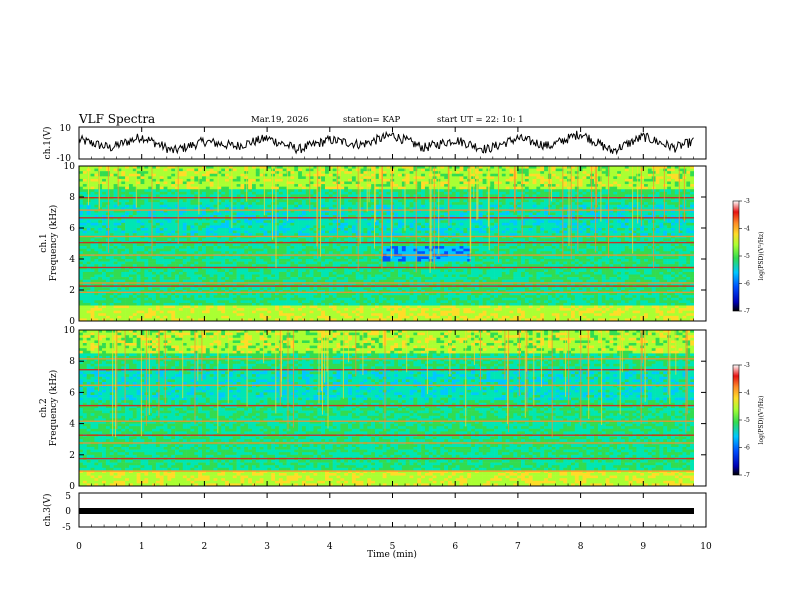  I want to click on x-axis-label: Time (min), so click(392, 554).